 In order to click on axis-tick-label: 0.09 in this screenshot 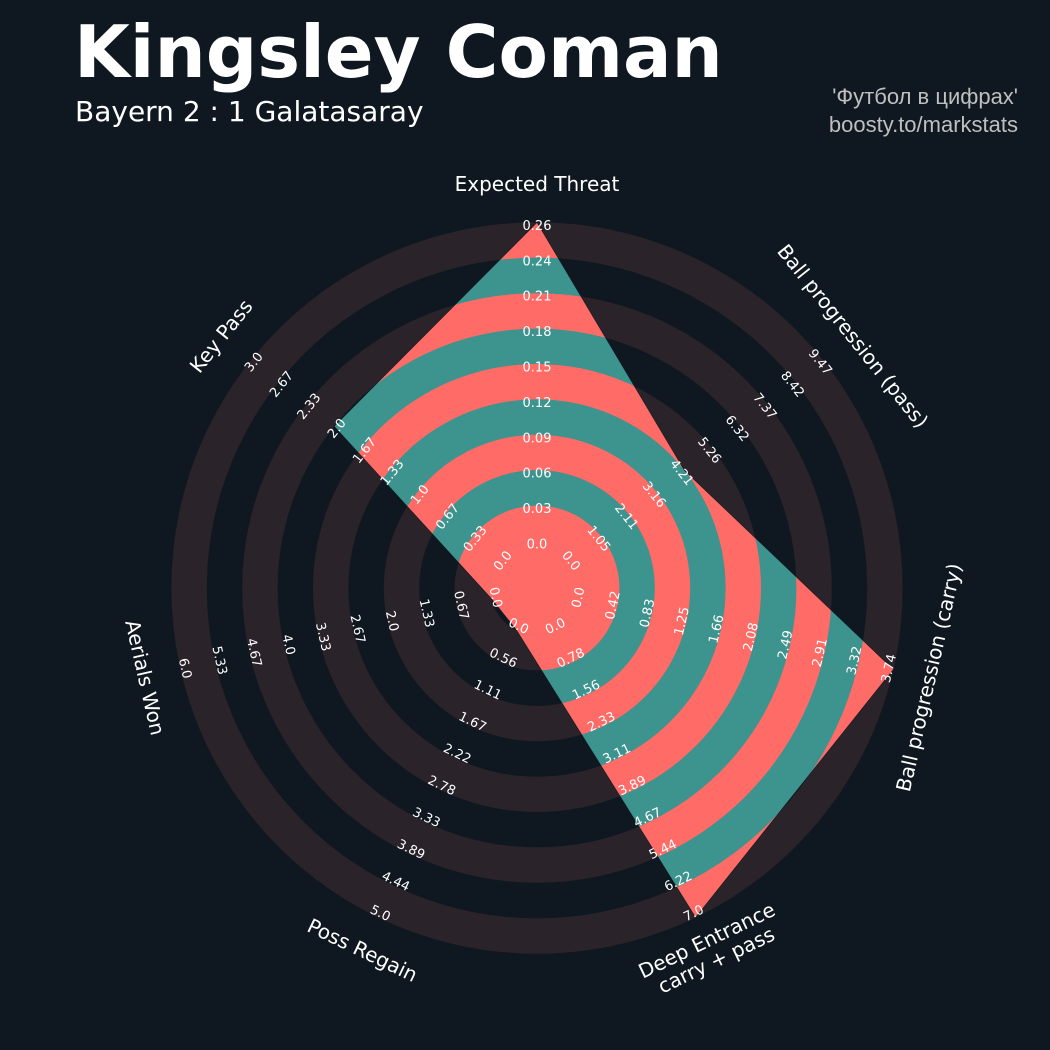, I will do `click(537, 438)`.